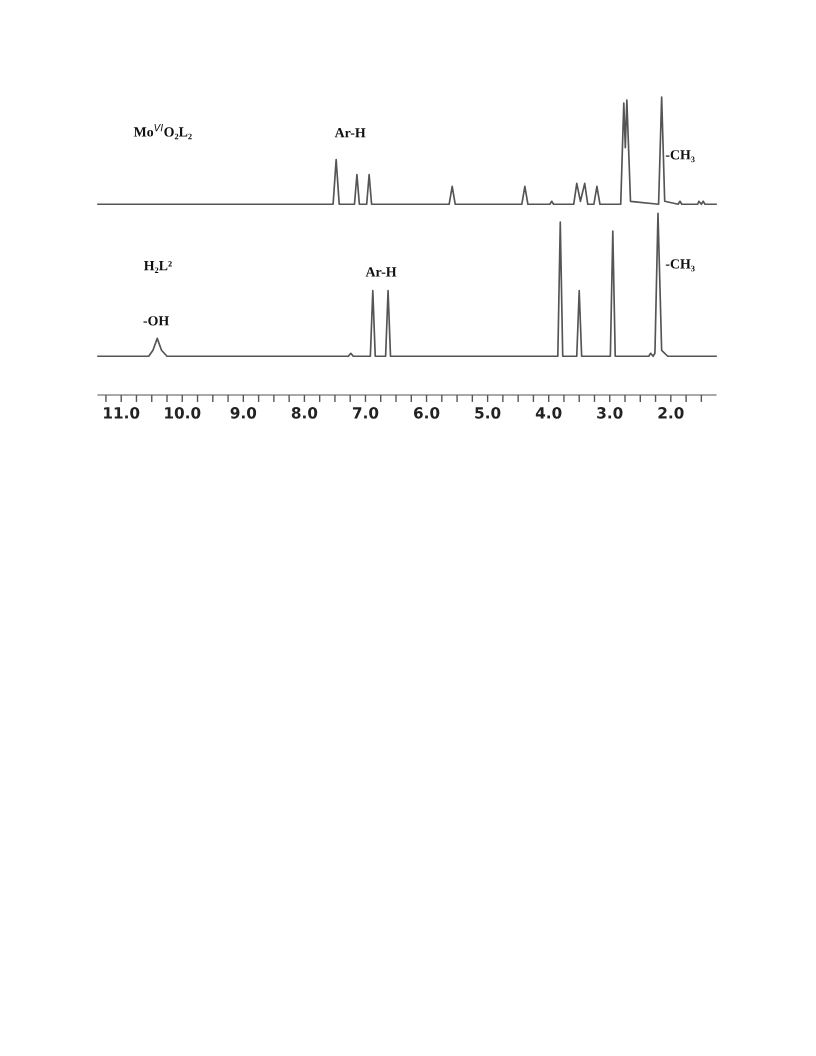  What do you see at coordinates (304, 413) in the screenshot?
I see `x-tick-label: 8.0` at bounding box center [304, 413].